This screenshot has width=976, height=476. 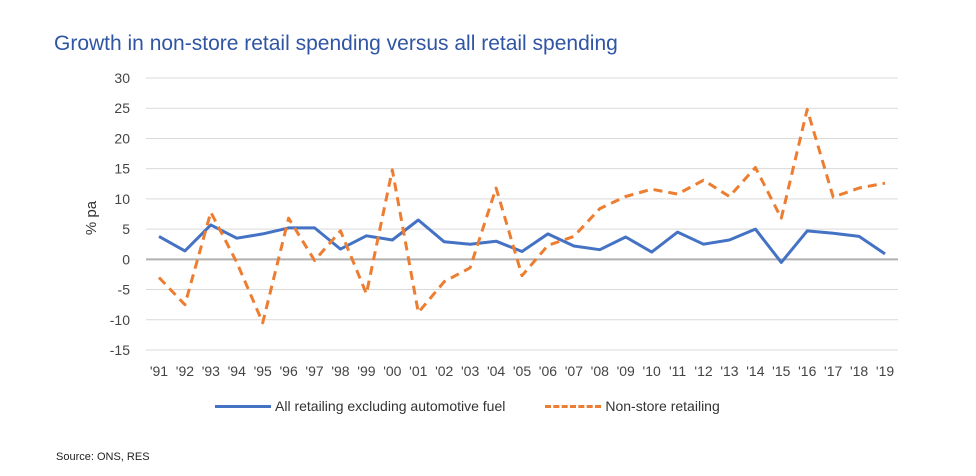 I want to click on x-tick-label: '15, so click(x=781, y=371).